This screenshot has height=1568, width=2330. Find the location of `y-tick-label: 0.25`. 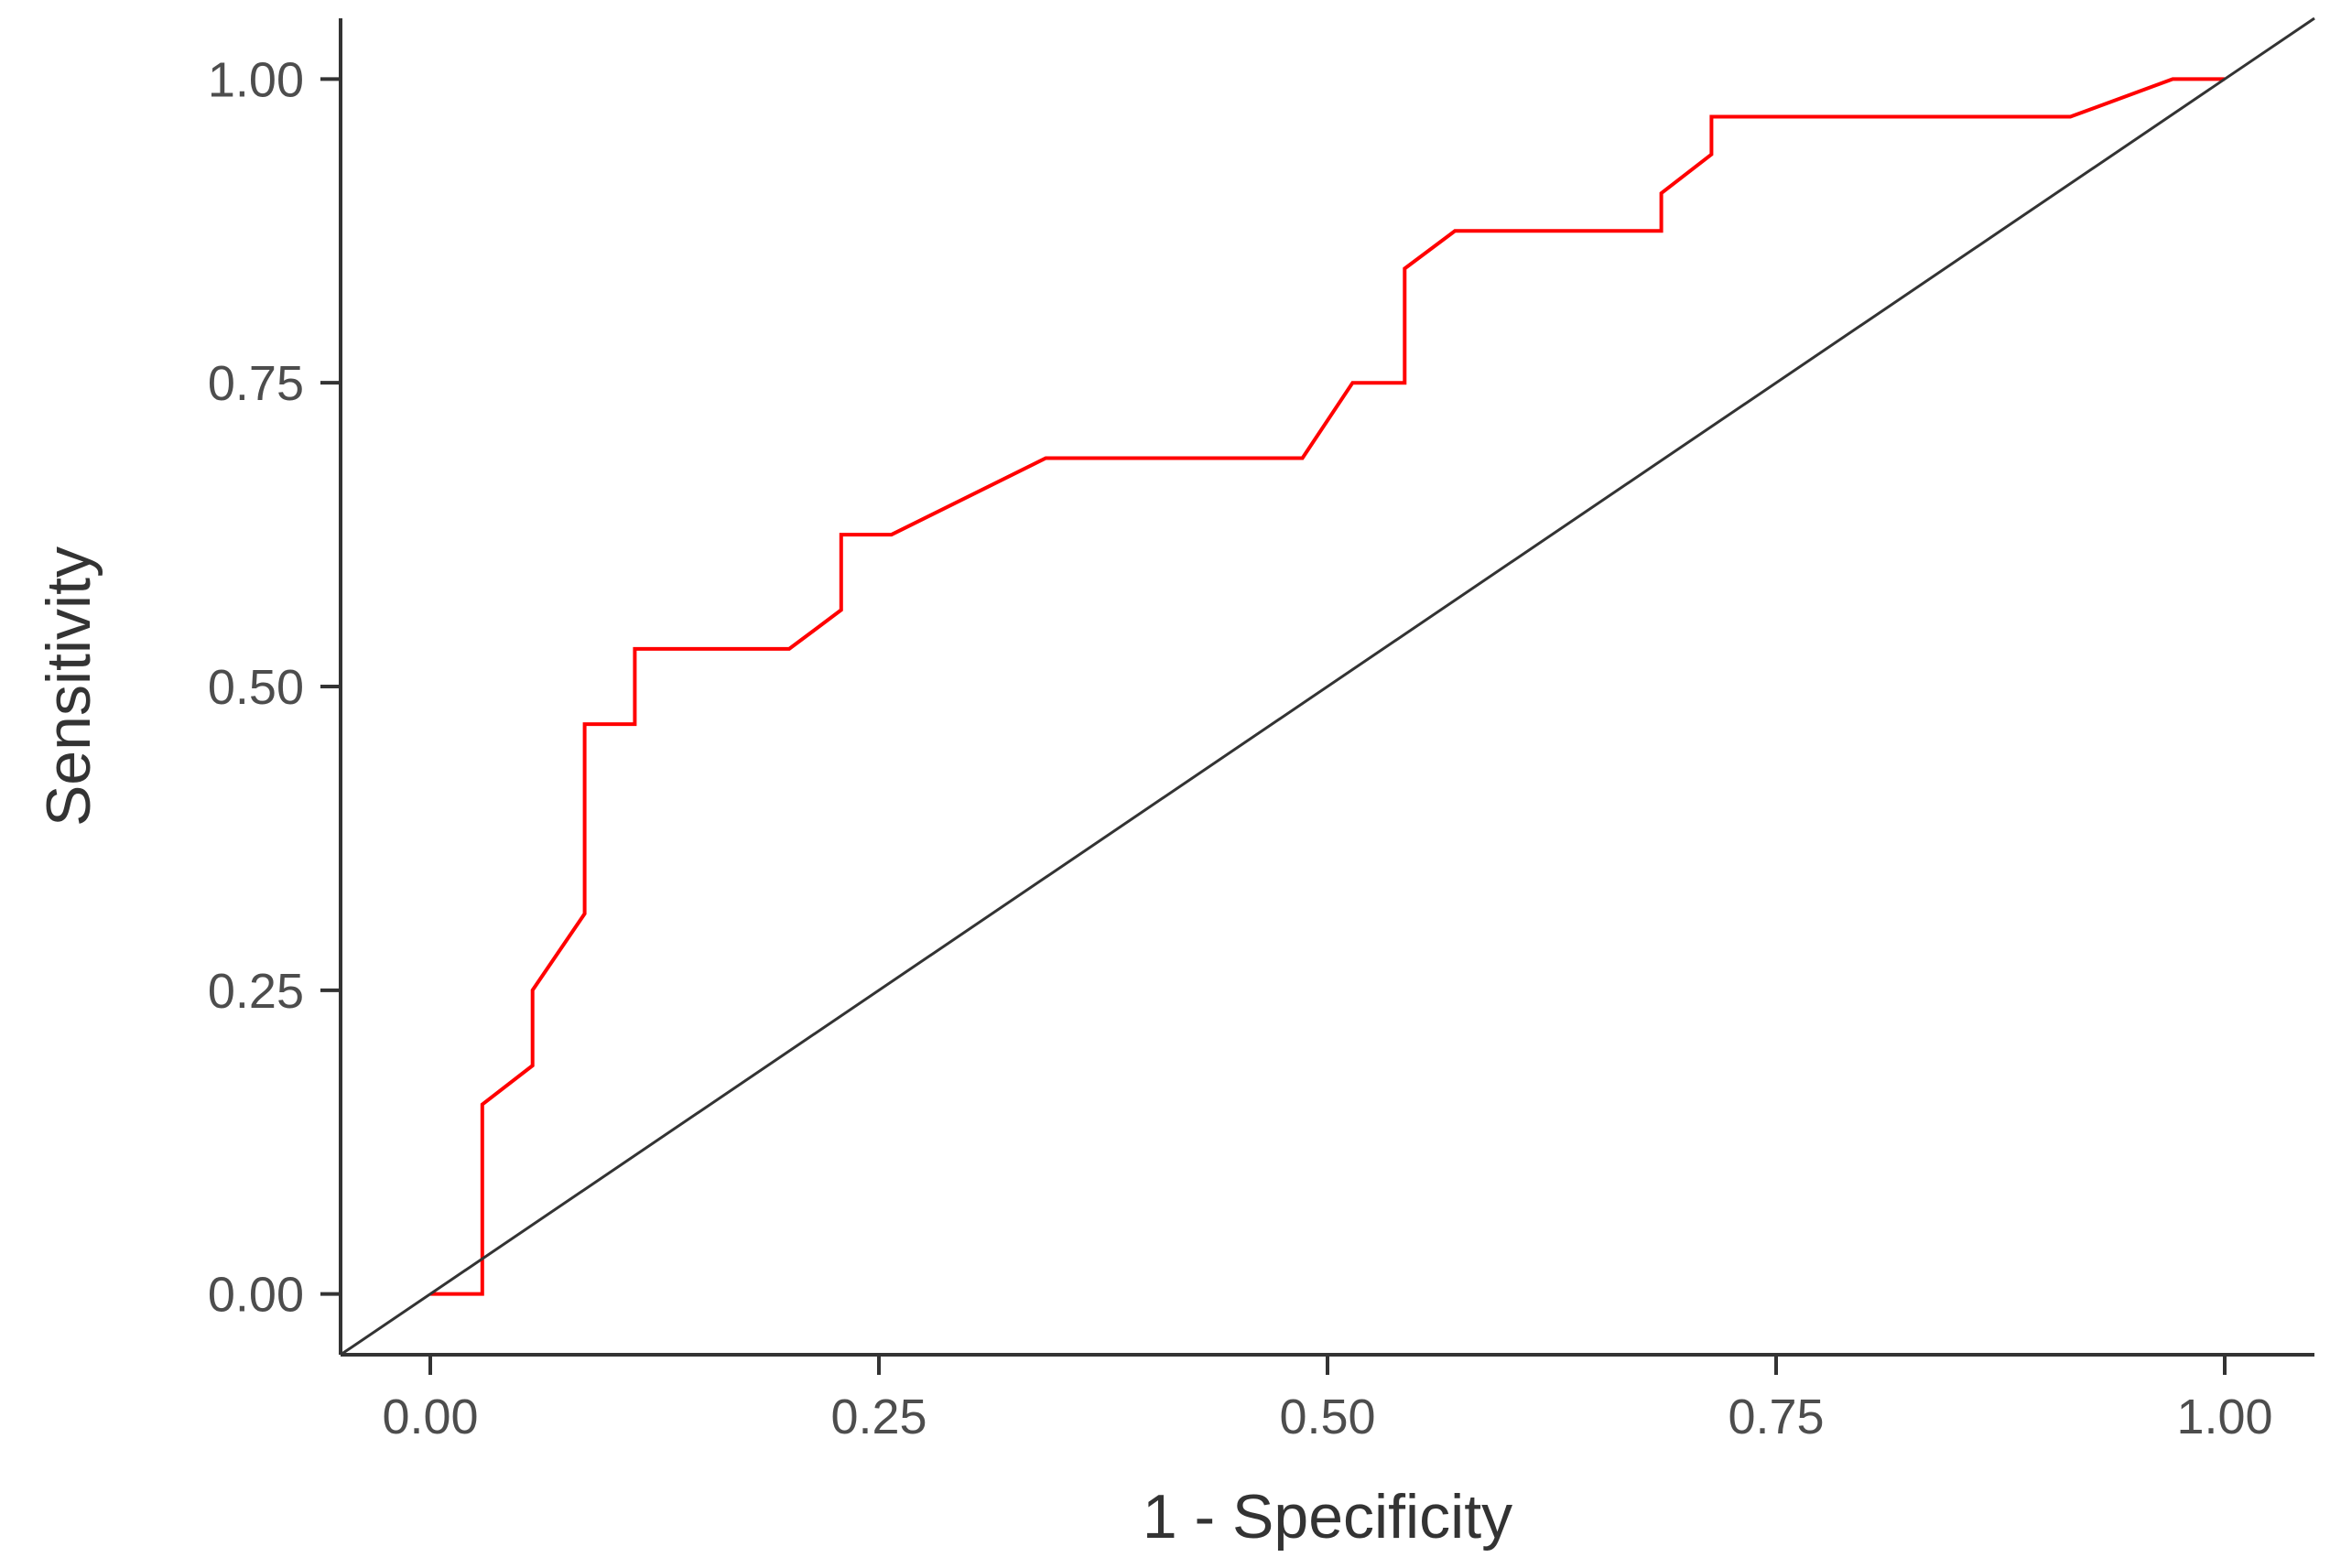

y-tick-label: 0.25 is located at coordinates (256, 992).